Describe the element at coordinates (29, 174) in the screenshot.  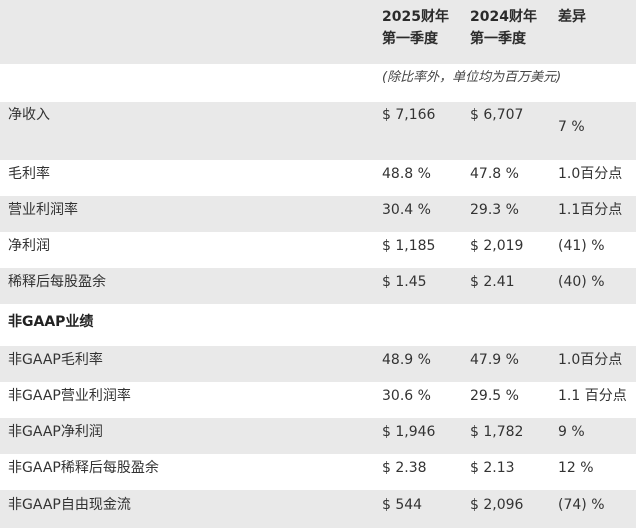
I see `row-label: 毛利率` at that location.